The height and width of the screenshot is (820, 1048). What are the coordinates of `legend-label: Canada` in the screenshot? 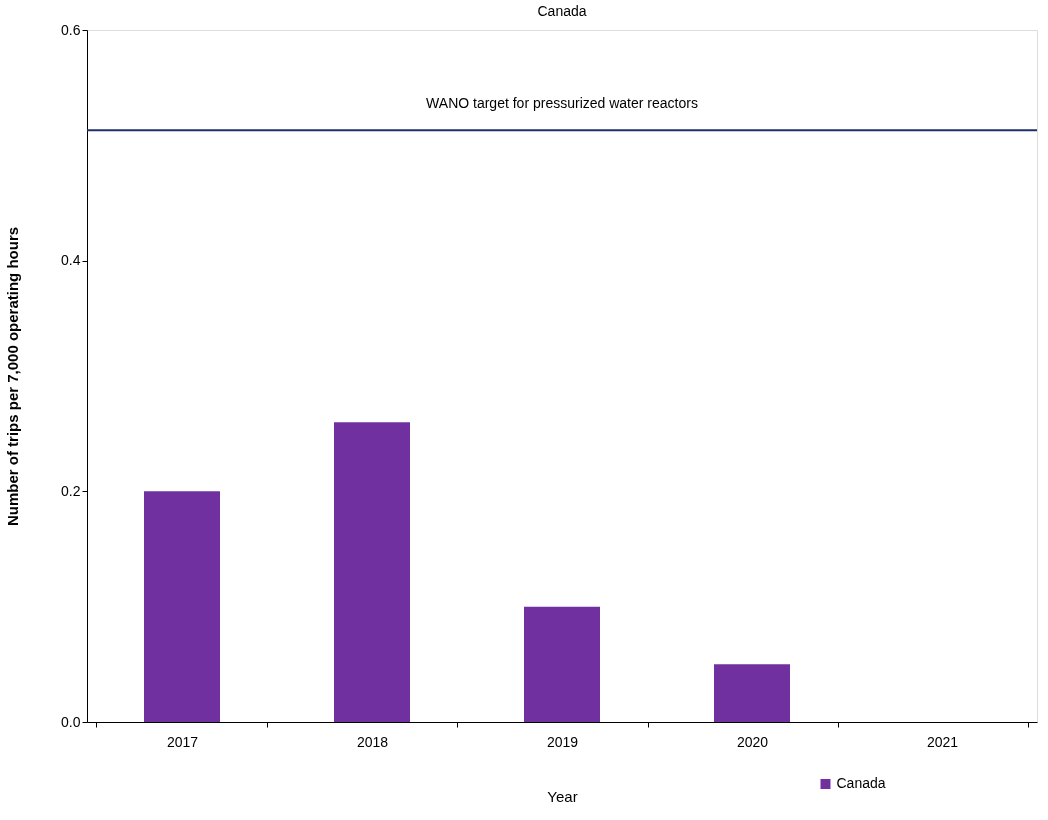 It's located at (861, 783).